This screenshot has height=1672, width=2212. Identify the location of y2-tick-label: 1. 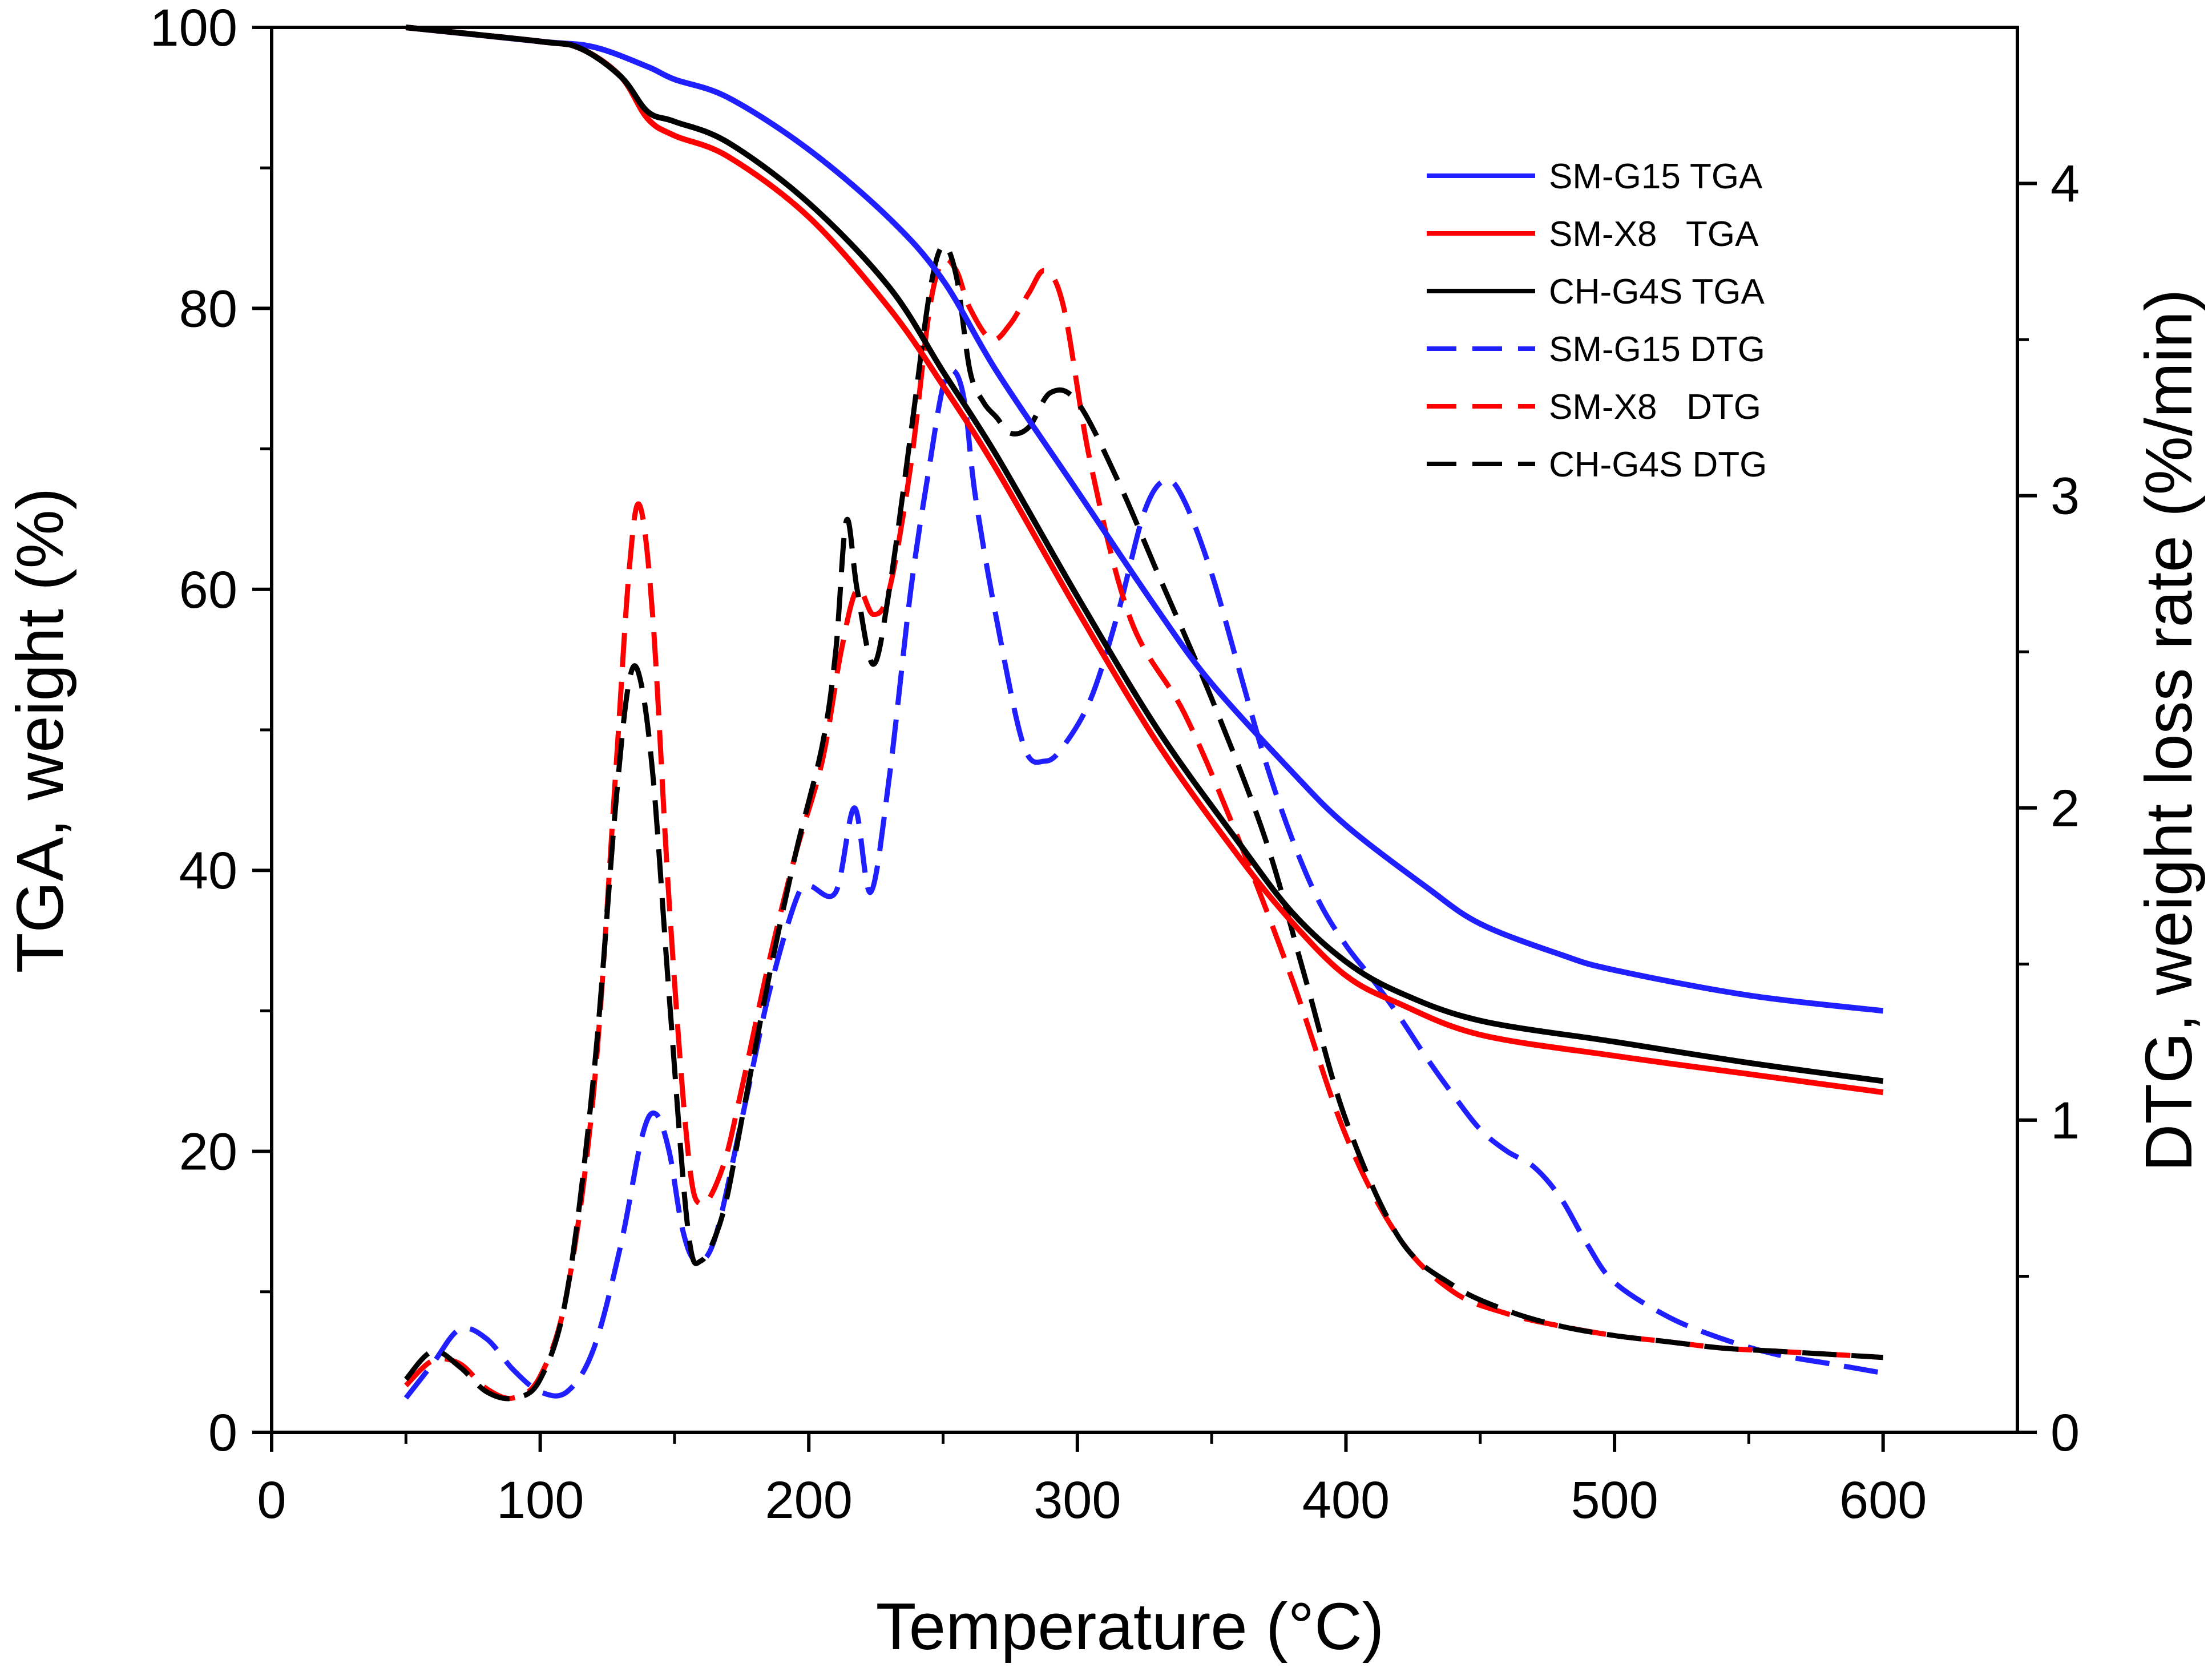
(2065, 1121).